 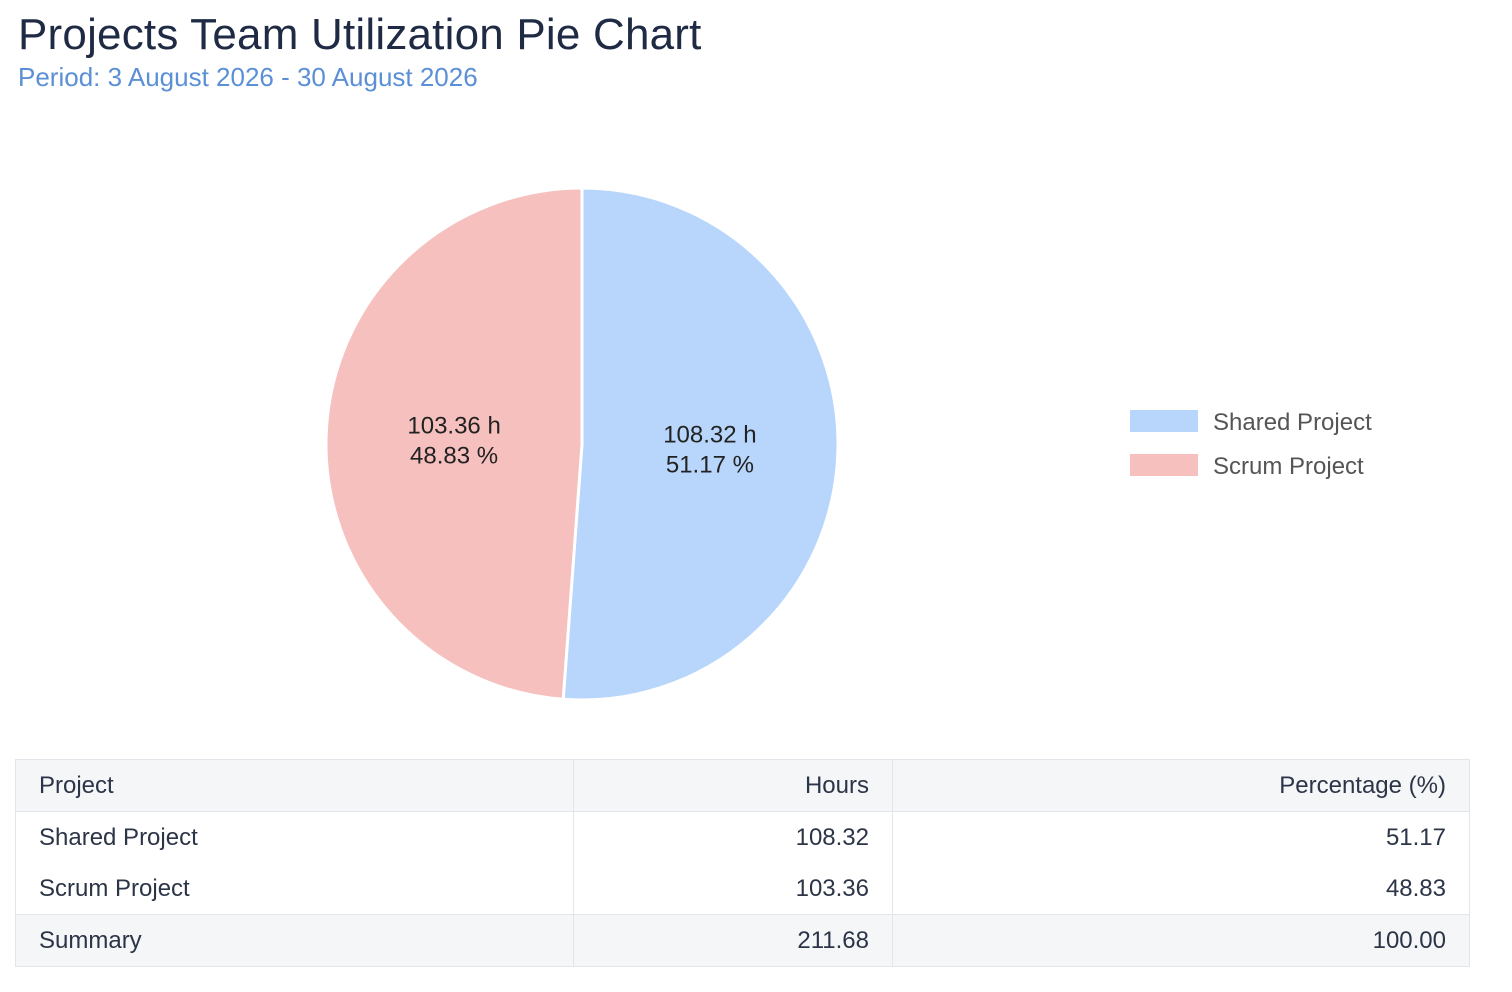 I want to click on pie-slice-scrum-project, so click(x=454, y=443).